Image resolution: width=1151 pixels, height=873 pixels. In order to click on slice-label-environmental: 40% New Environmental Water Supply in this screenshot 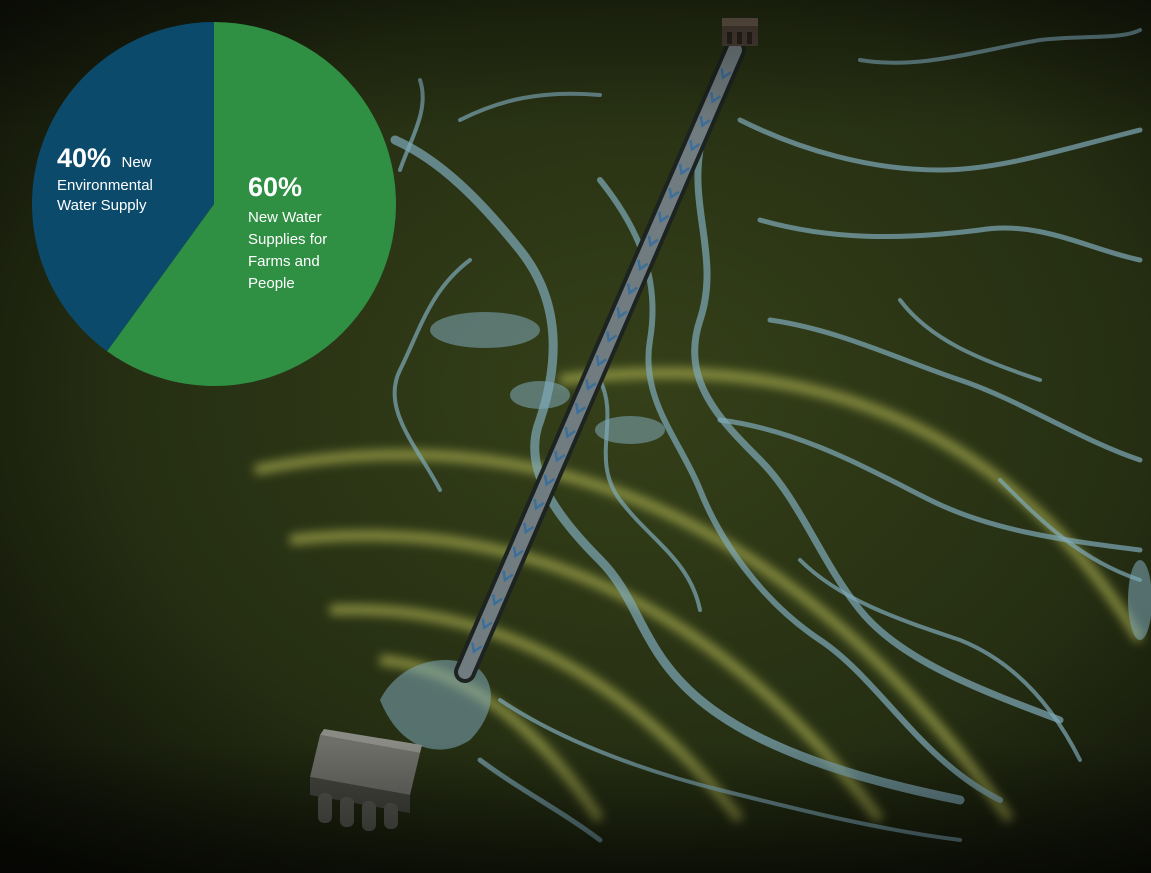, I will do `click(105, 178)`.